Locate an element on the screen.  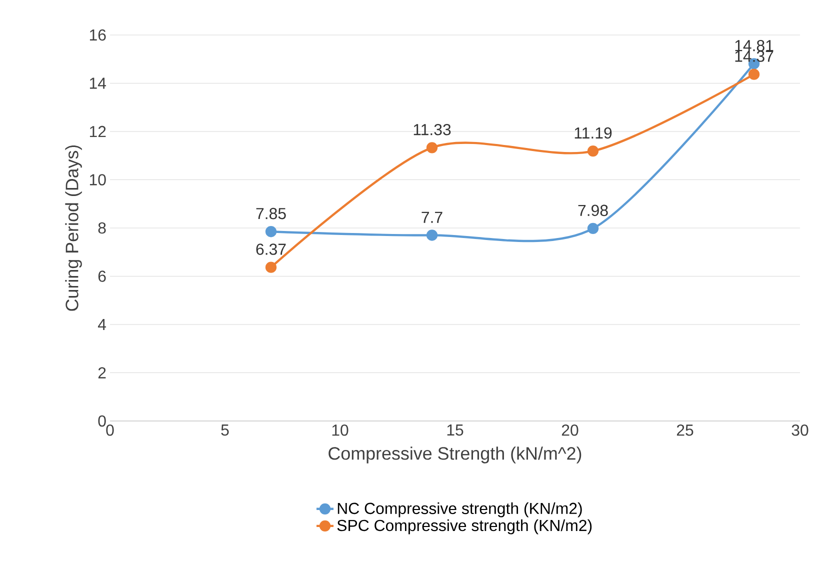
x-tick-label: 0 is located at coordinates (110, 430).